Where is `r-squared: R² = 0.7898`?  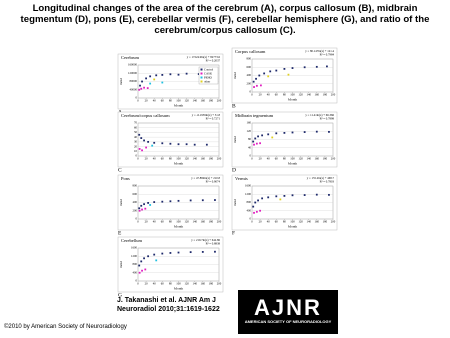
r-squared: R² = 0.7898 is located at coordinates (327, 119).